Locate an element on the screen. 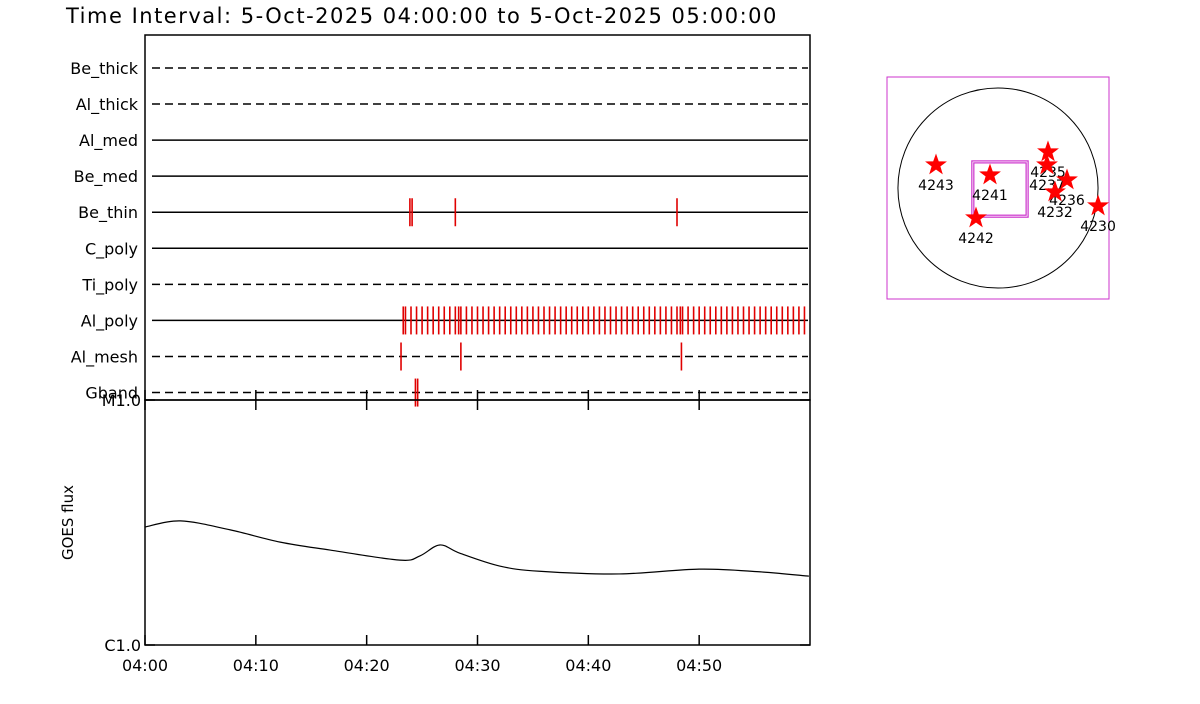  active-region-label: 4241 is located at coordinates (990, 196).